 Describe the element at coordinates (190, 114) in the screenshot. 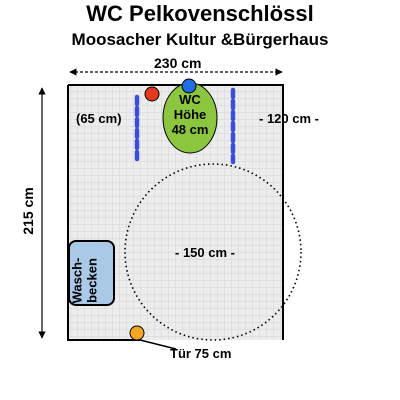

I see `toilet-label: WC Höhe 48 cm` at that location.